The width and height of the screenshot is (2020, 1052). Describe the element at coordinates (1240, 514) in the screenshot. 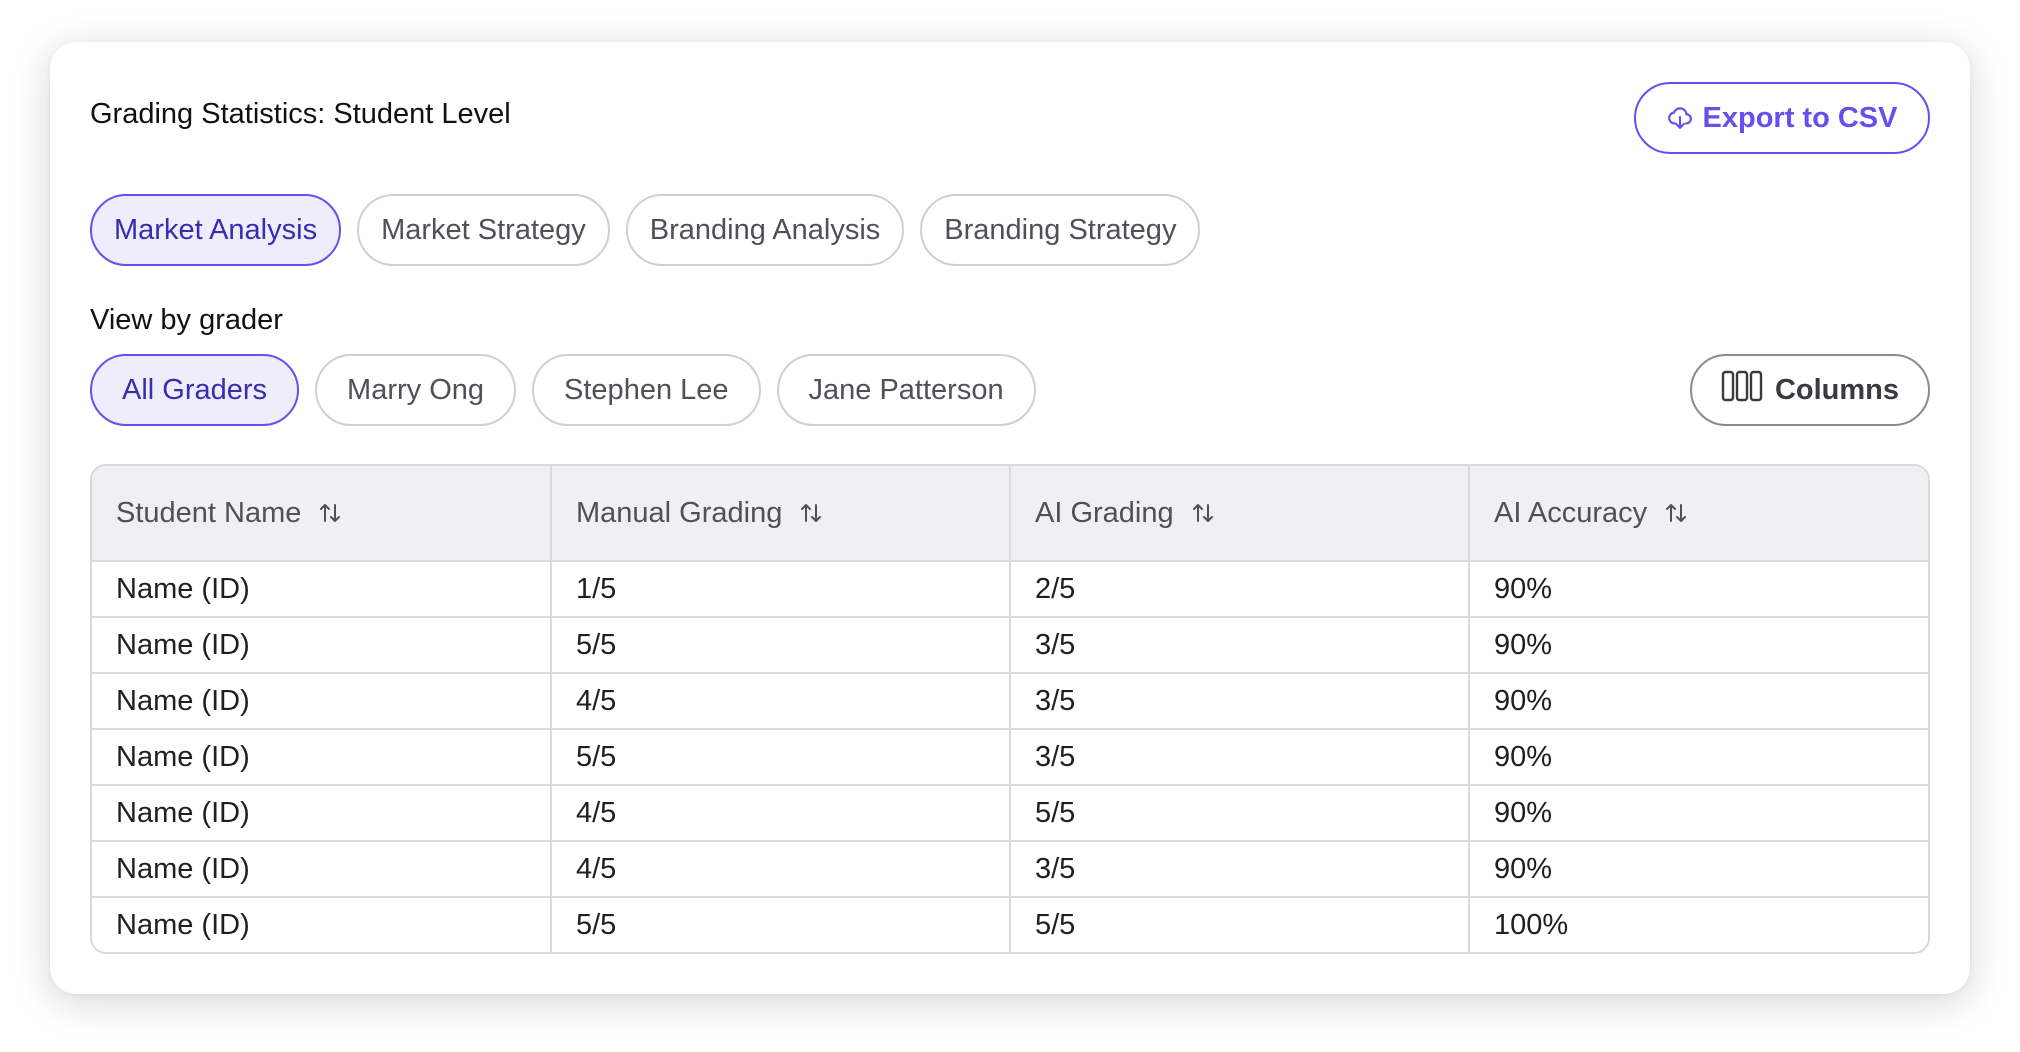

I see `column-header-ai-grading: AI Grading` at that location.